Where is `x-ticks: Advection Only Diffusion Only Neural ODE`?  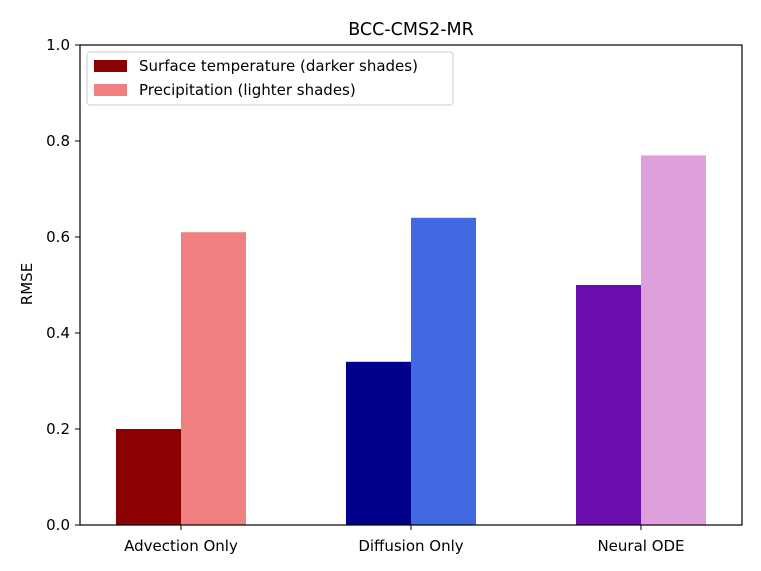 x-ticks: Advection Only Diffusion Only Neural ODE is located at coordinates (404, 540).